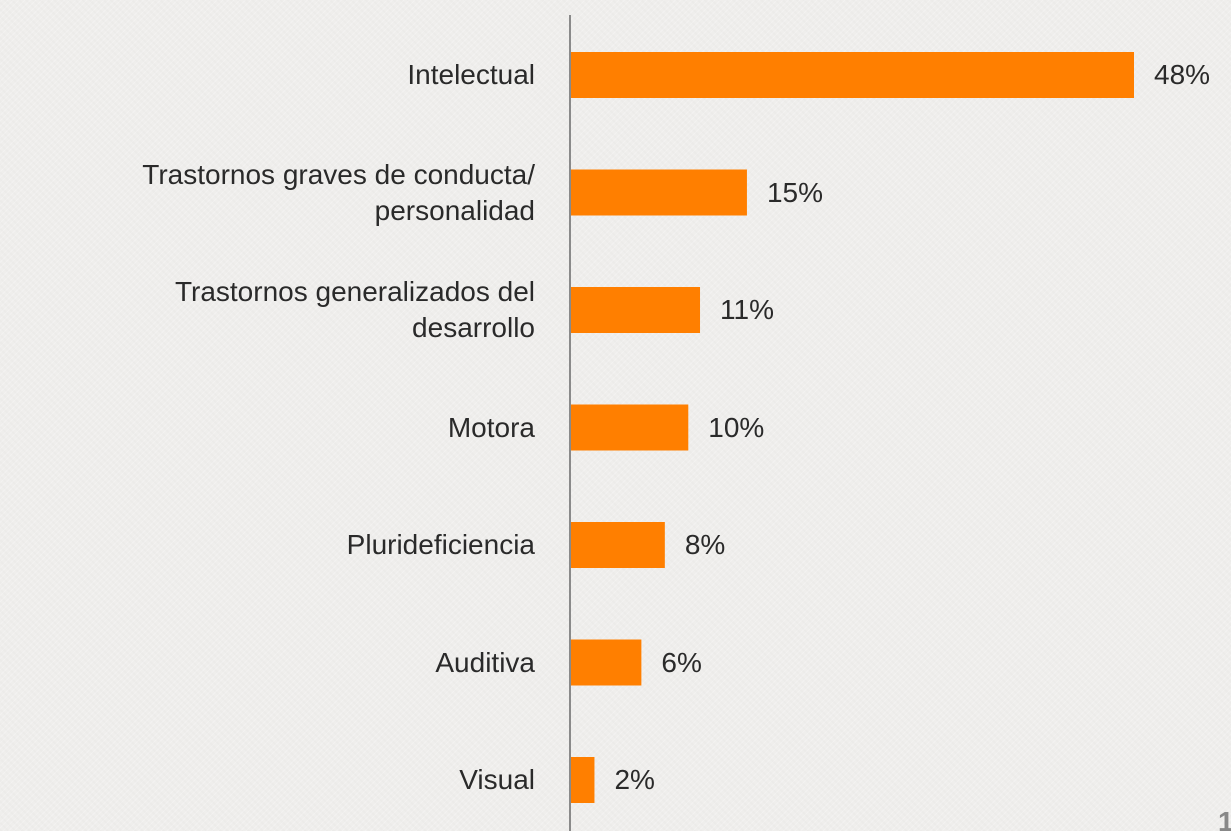 The height and width of the screenshot is (831, 1231). Describe the element at coordinates (736, 427) in the screenshot. I see `value-label: 10%` at that location.